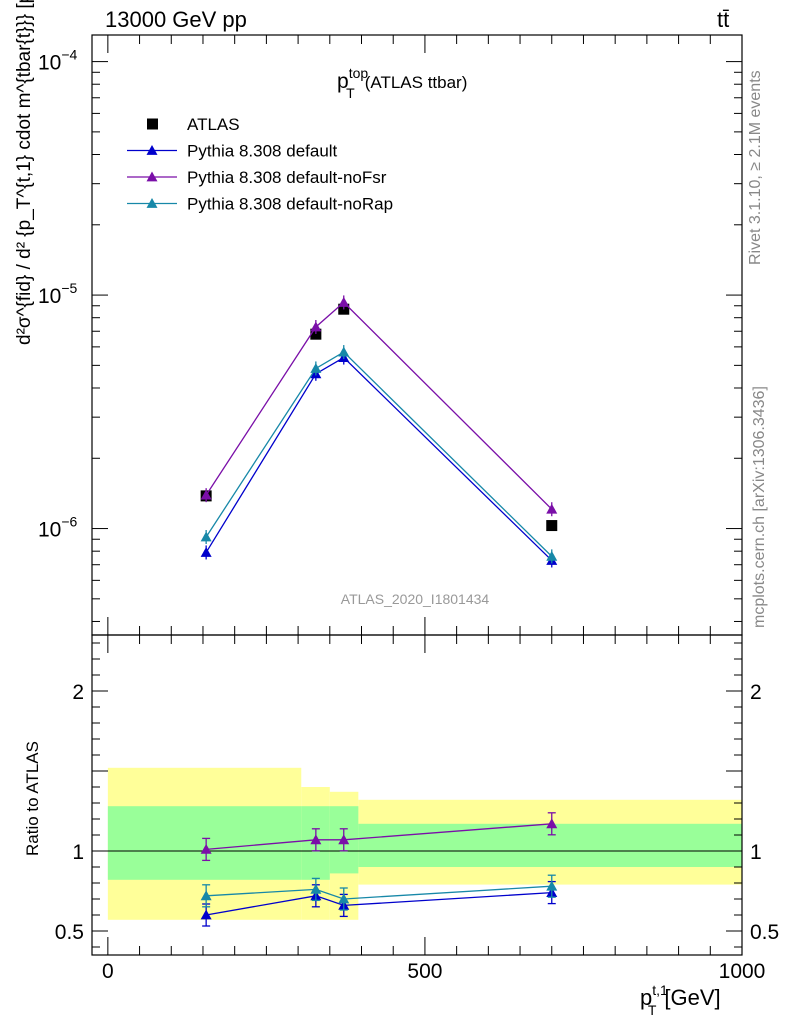 The height and width of the screenshot is (1024, 786). Describe the element at coordinates (152, 203) in the screenshot. I see `legend-marker-pythia-8-308-default-norap` at that location.